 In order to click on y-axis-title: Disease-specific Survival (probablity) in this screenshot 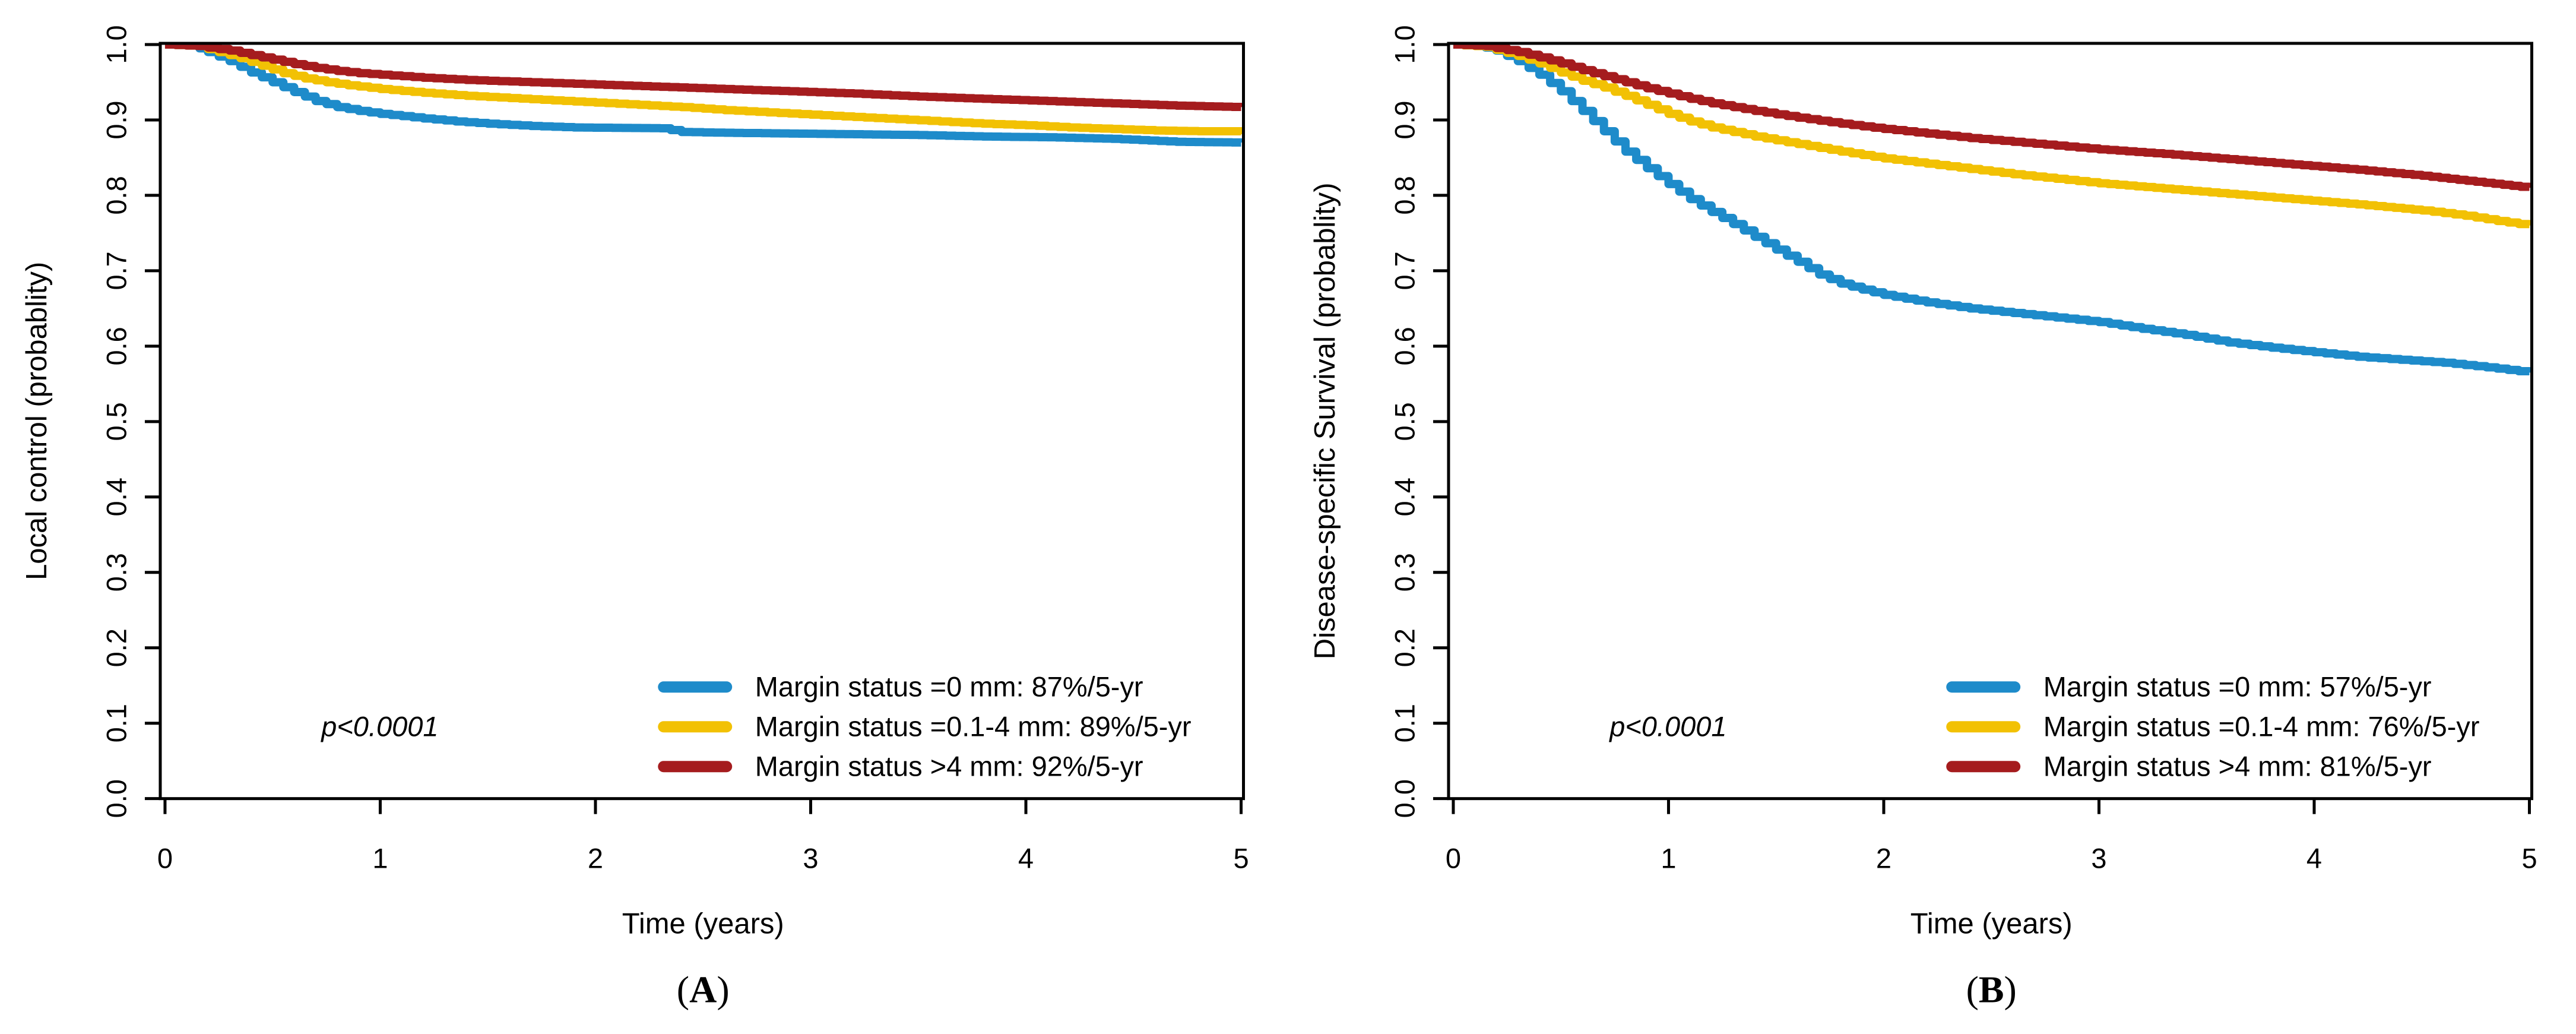, I will do `click(1324, 420)`.